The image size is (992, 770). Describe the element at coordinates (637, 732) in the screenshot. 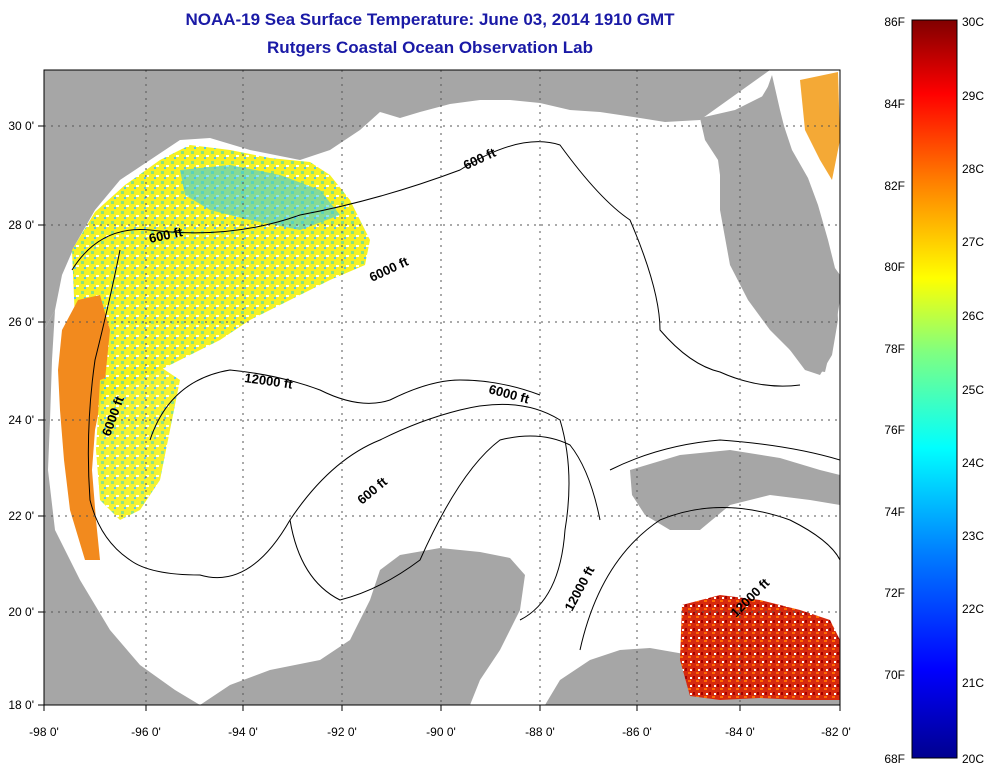

I see `lon-label: -86 0'` at that location.